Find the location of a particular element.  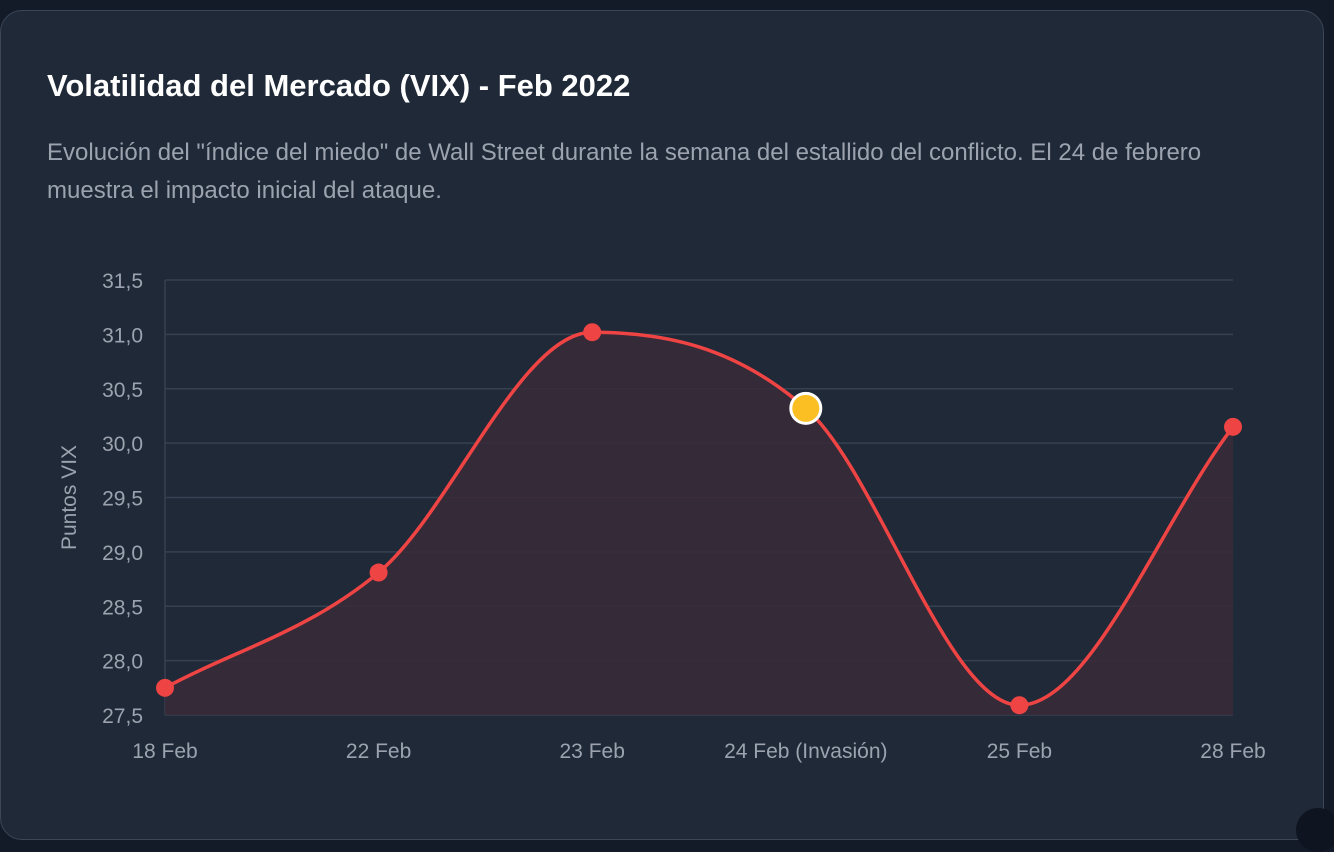

y-tick-label: 31,0 is located at coordinates (122, 335).